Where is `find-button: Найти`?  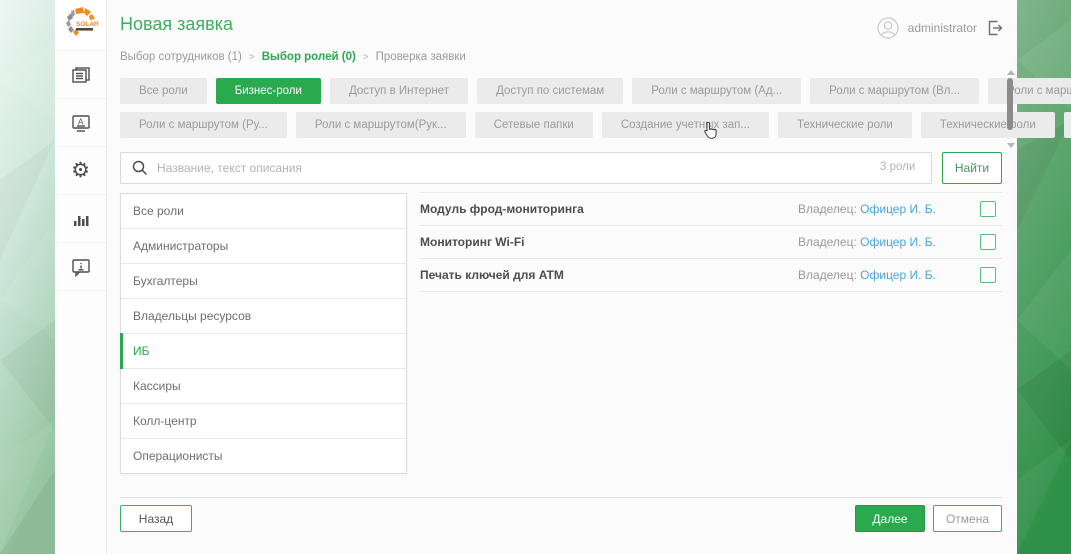
find-button: Найти is located at coordinates (972, 168).